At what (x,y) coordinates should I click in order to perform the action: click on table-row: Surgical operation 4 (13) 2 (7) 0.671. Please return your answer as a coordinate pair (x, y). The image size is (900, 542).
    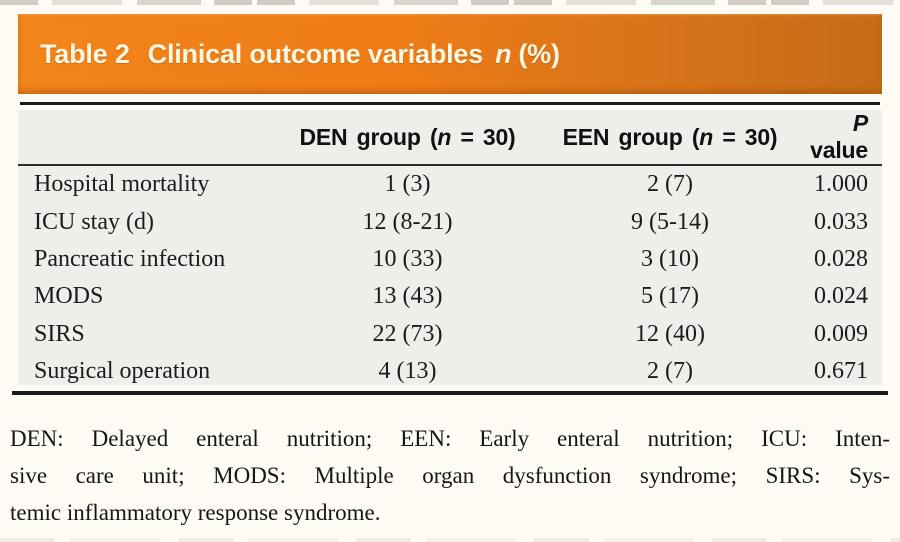
    Looking at the image, I should click on (450, 371).